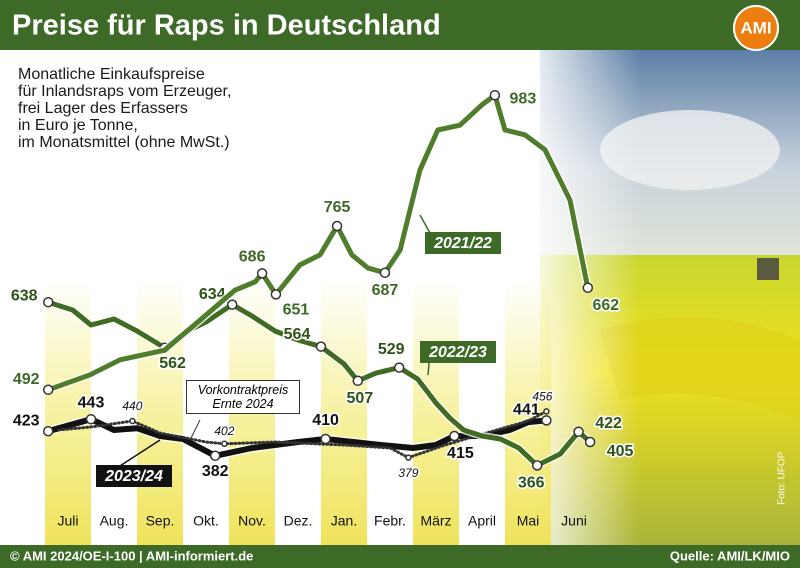 The height and width of the screenshot is (568, 800). I want to click on footer-right: Quelle: AMI/LK/MIO, so click(730, 555).